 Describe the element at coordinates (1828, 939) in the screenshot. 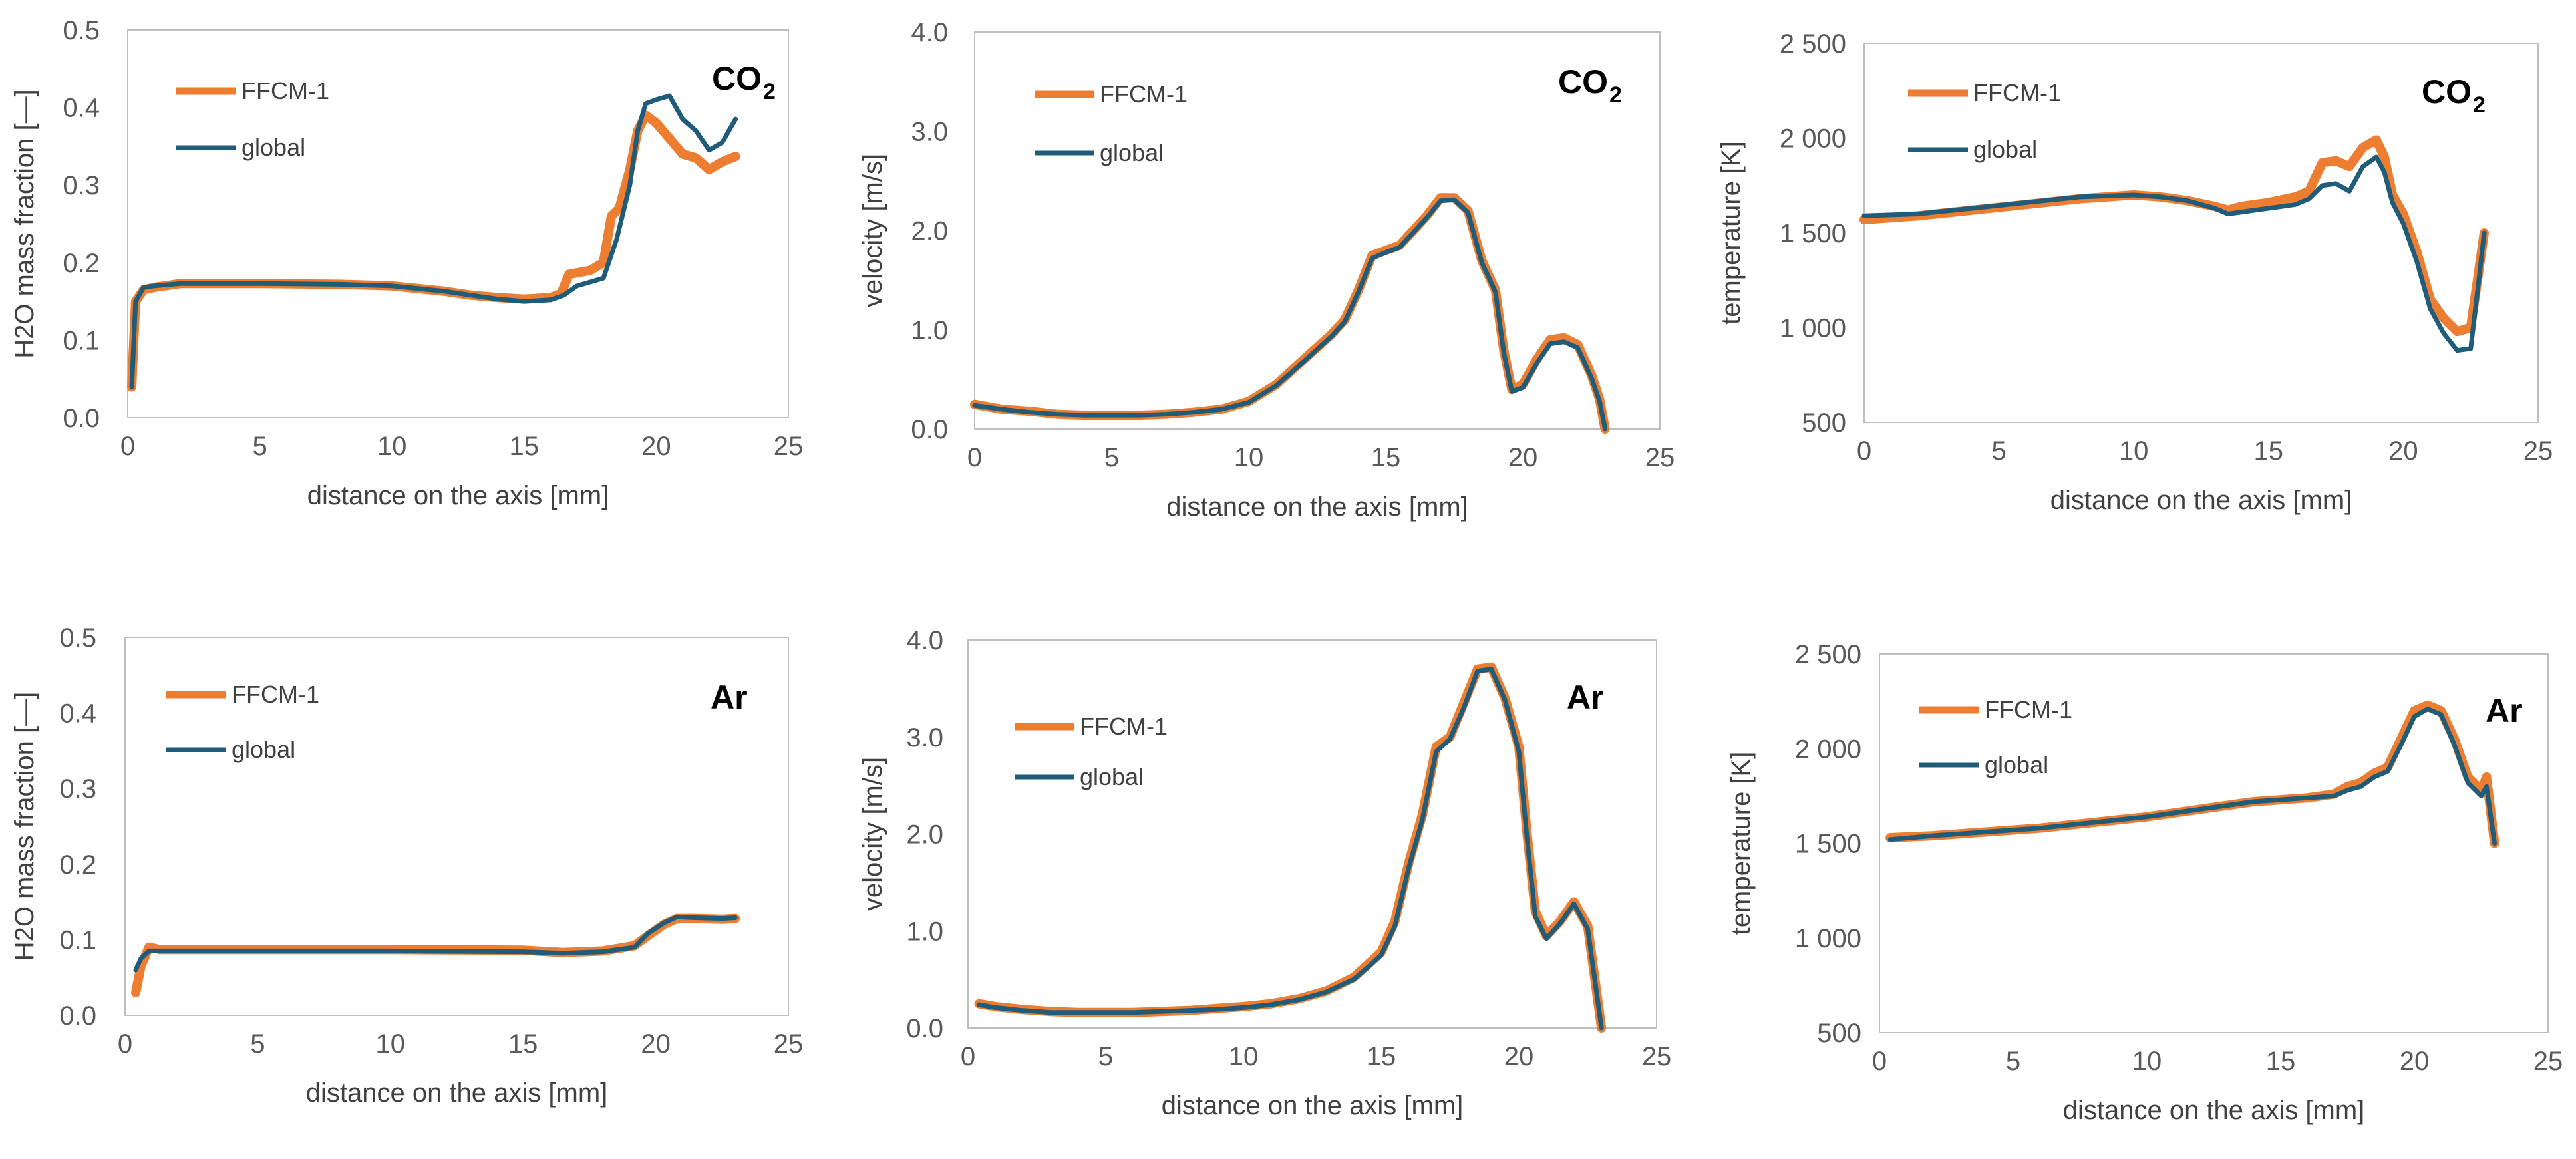

I see `y-tick-label: 1 000` at that location.